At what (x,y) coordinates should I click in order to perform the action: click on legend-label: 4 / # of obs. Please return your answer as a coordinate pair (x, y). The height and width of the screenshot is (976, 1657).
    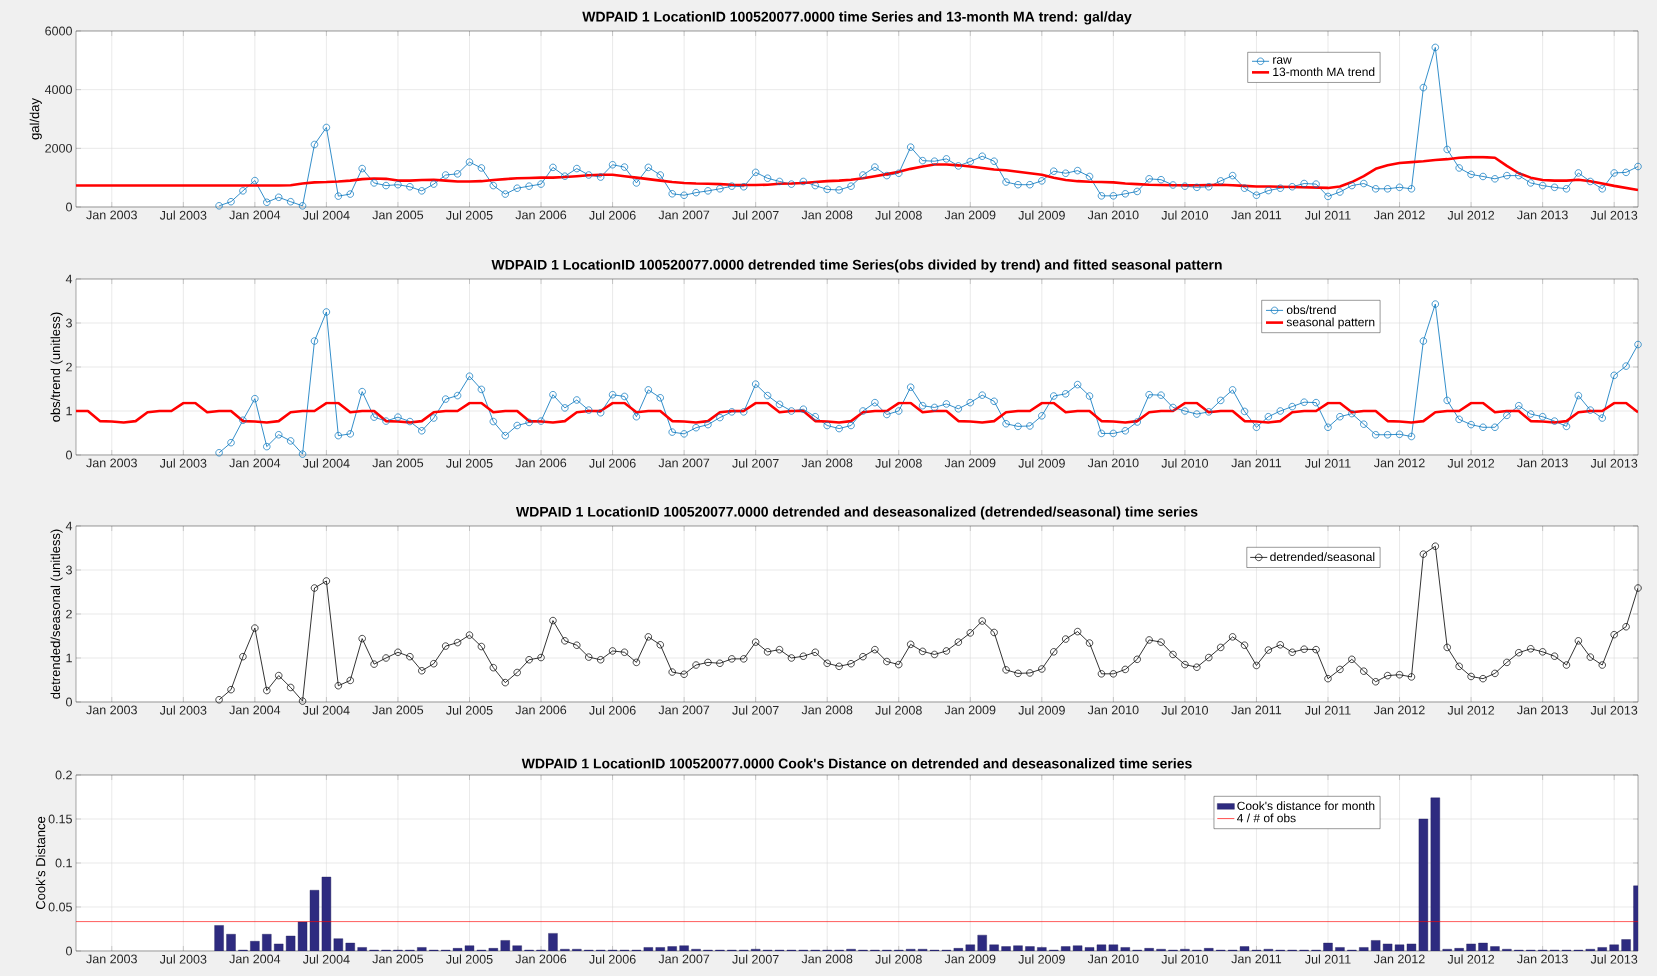
    Looking at the image, I should click on (1266, 818).